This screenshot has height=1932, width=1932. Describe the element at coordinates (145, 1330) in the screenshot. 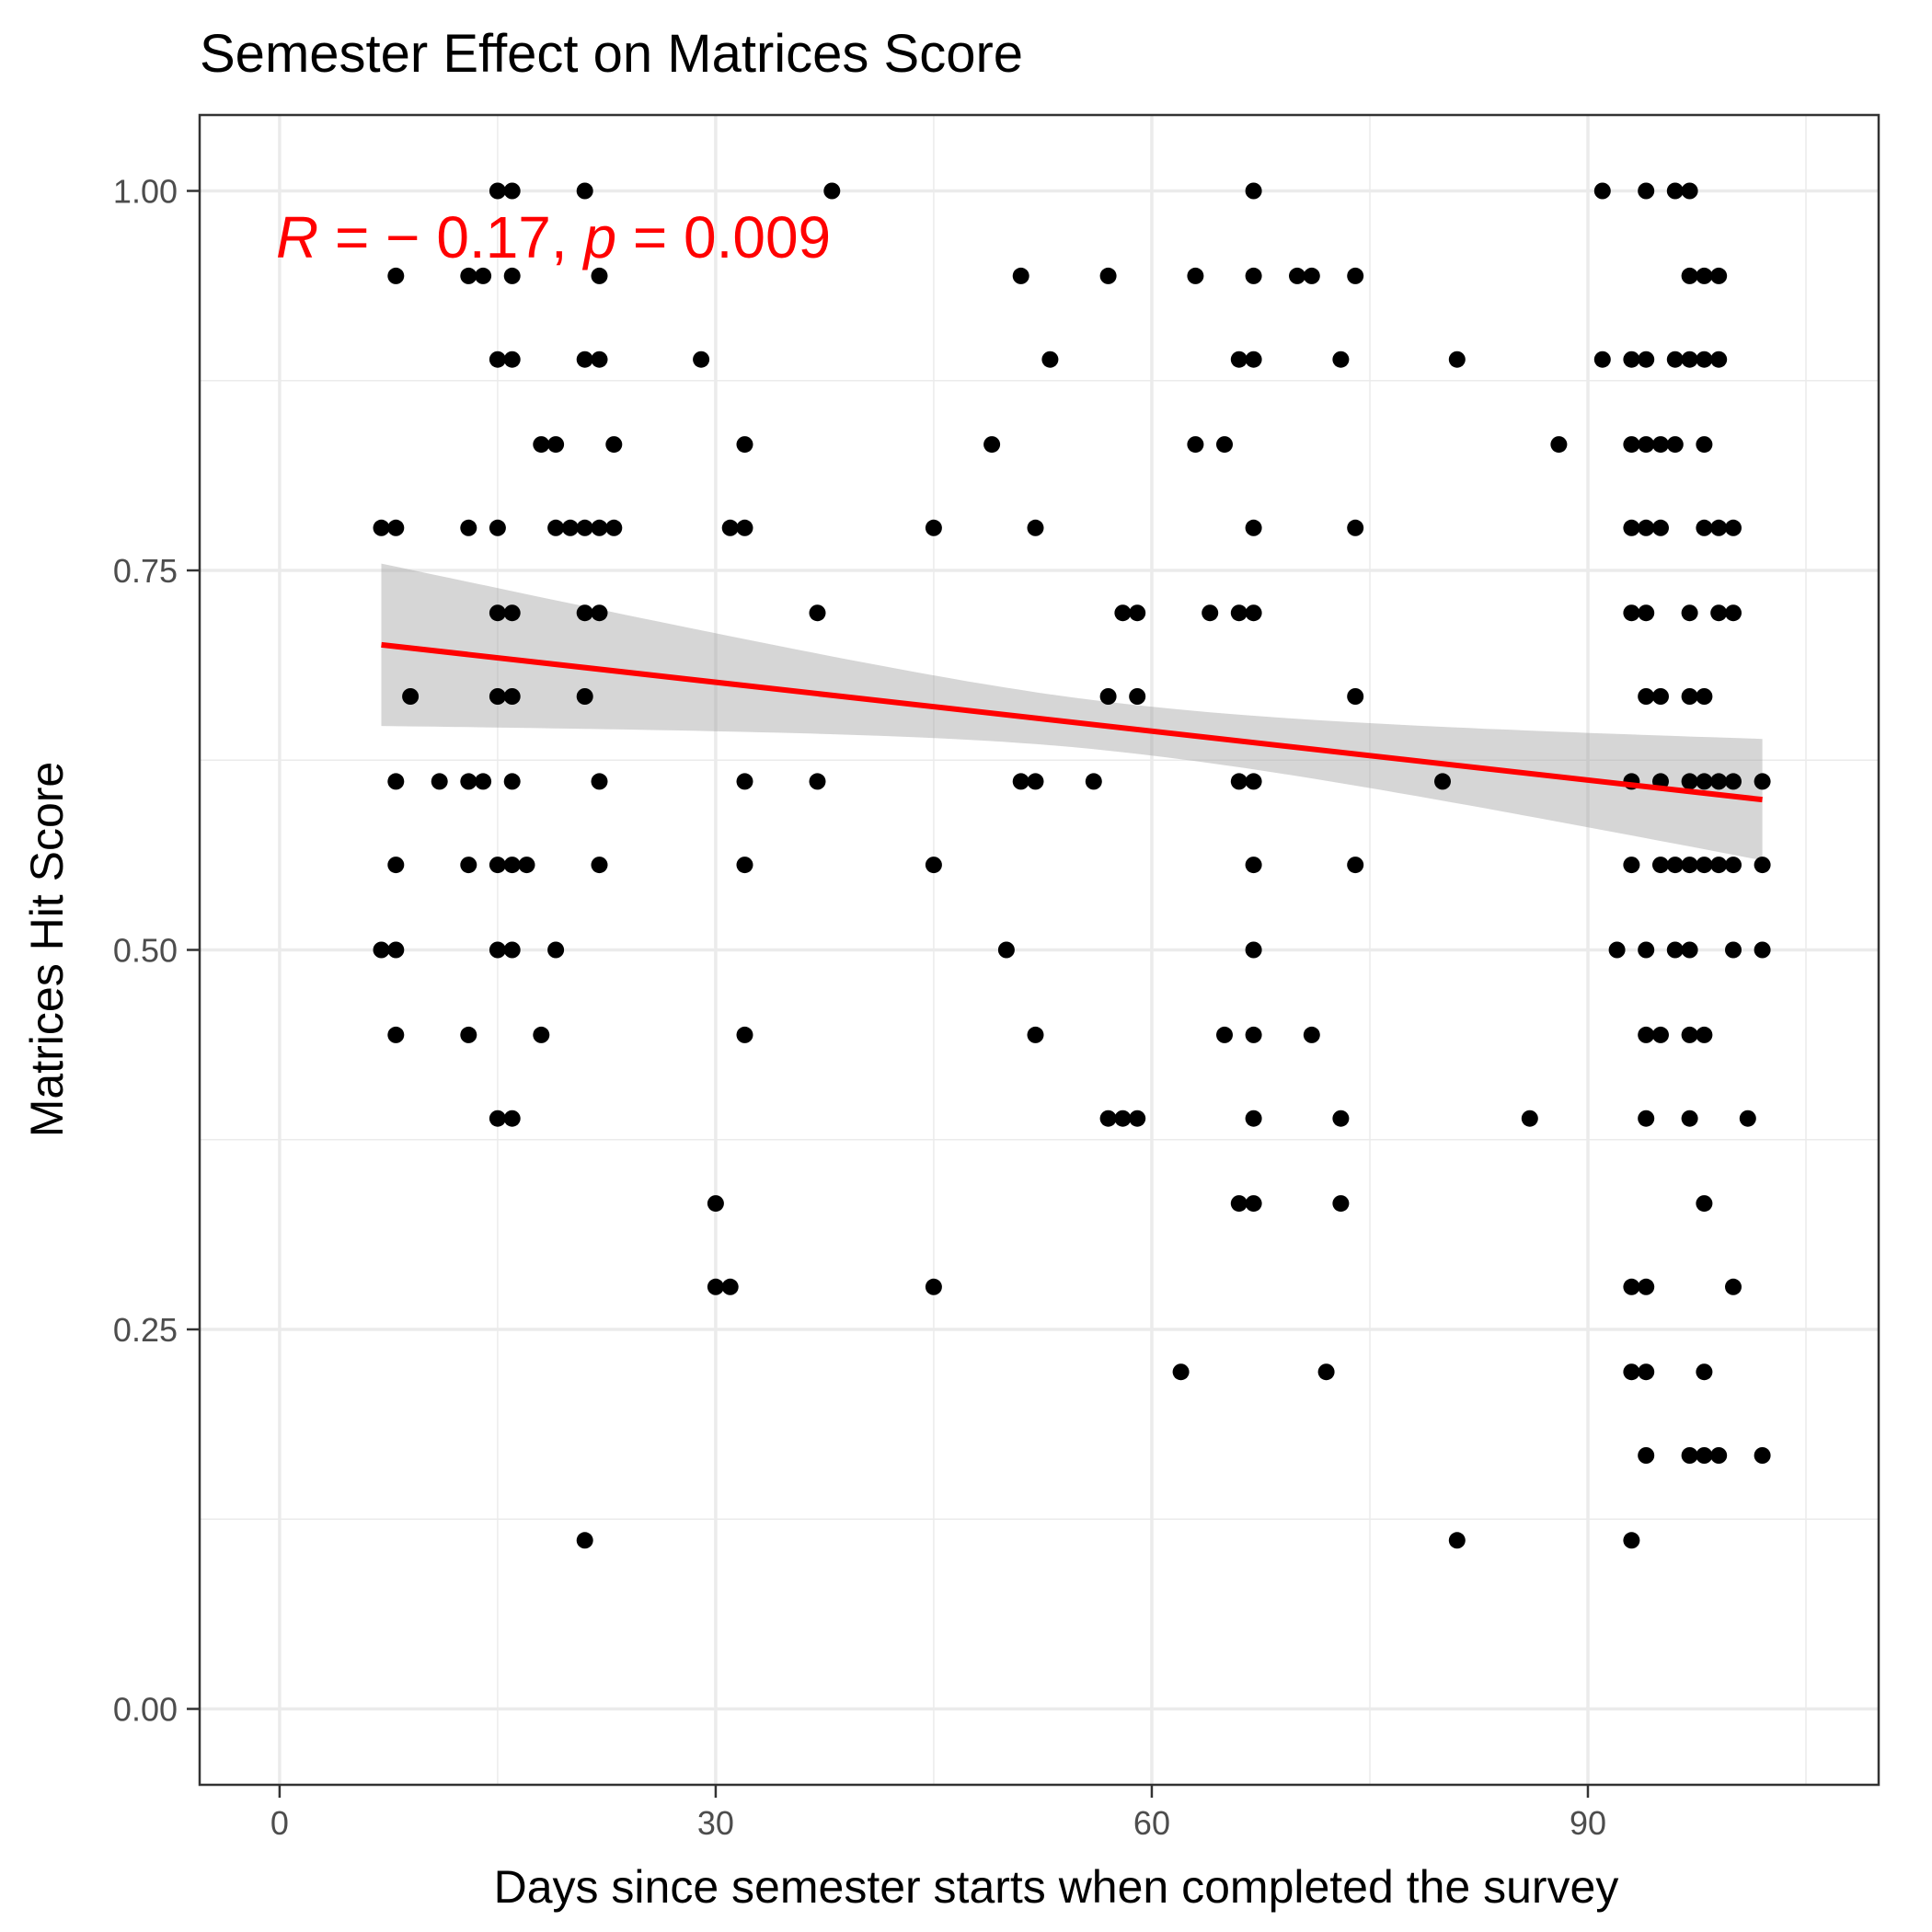

I see `y-tick-label: 0.25` at that location.